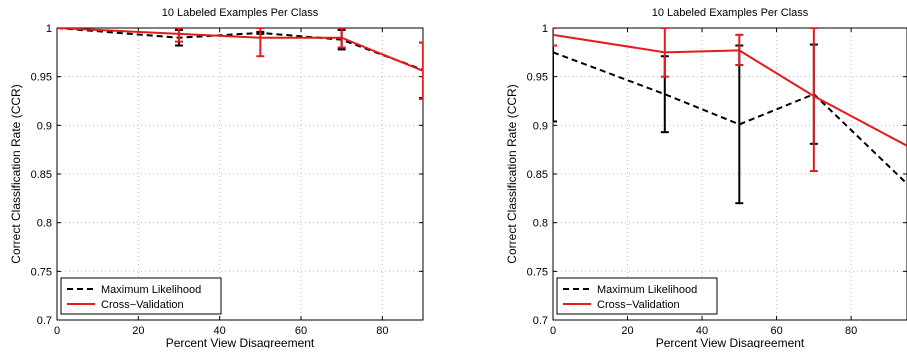 The image size is (907, 353). What do you see at coordinates (240, 64) in the screenshot?
I see `plot-marks` at bounding box center [240, 64].